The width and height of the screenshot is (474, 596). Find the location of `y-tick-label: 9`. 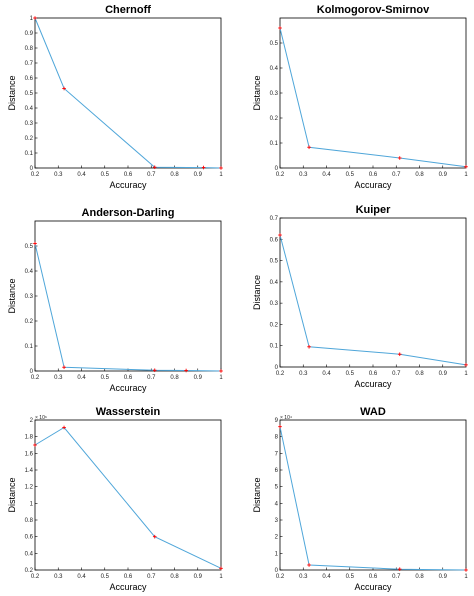

y-tick-label: 9 is located at coordinates (277, 421).